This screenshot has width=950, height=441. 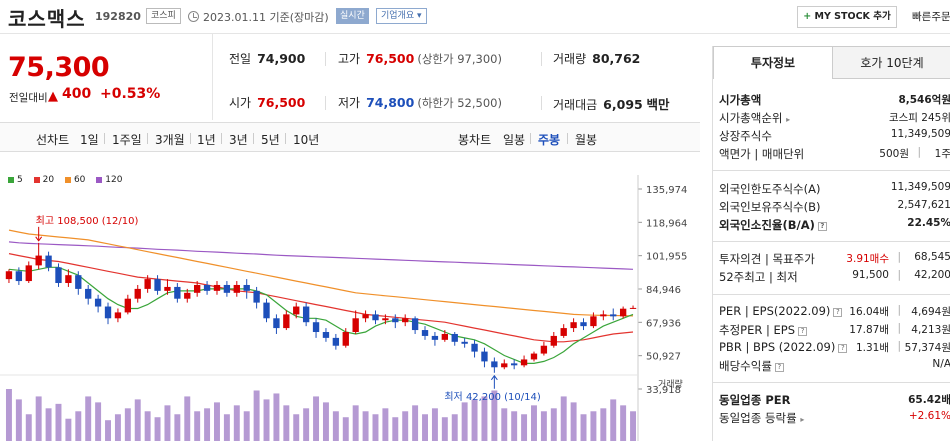 I want to click on foreign-ratio-label: 외국인소진율(B/A), so click(x=767, y=225).